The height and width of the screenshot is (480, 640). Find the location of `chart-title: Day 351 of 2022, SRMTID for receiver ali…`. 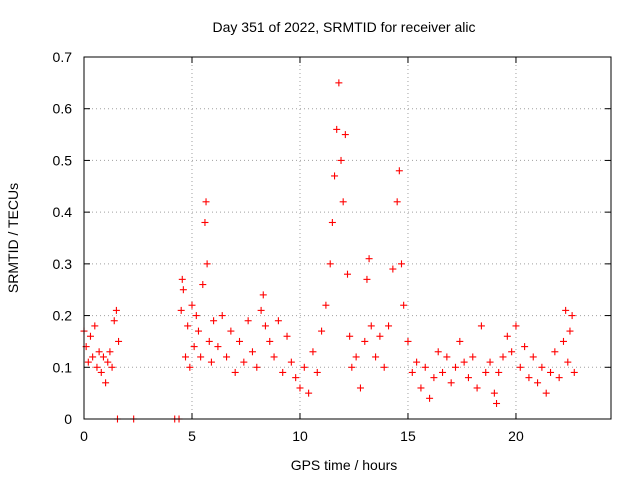

chart-title: Day 351 of 2022, SRMTID for receiver ali… is located at coordinates (344, 27).